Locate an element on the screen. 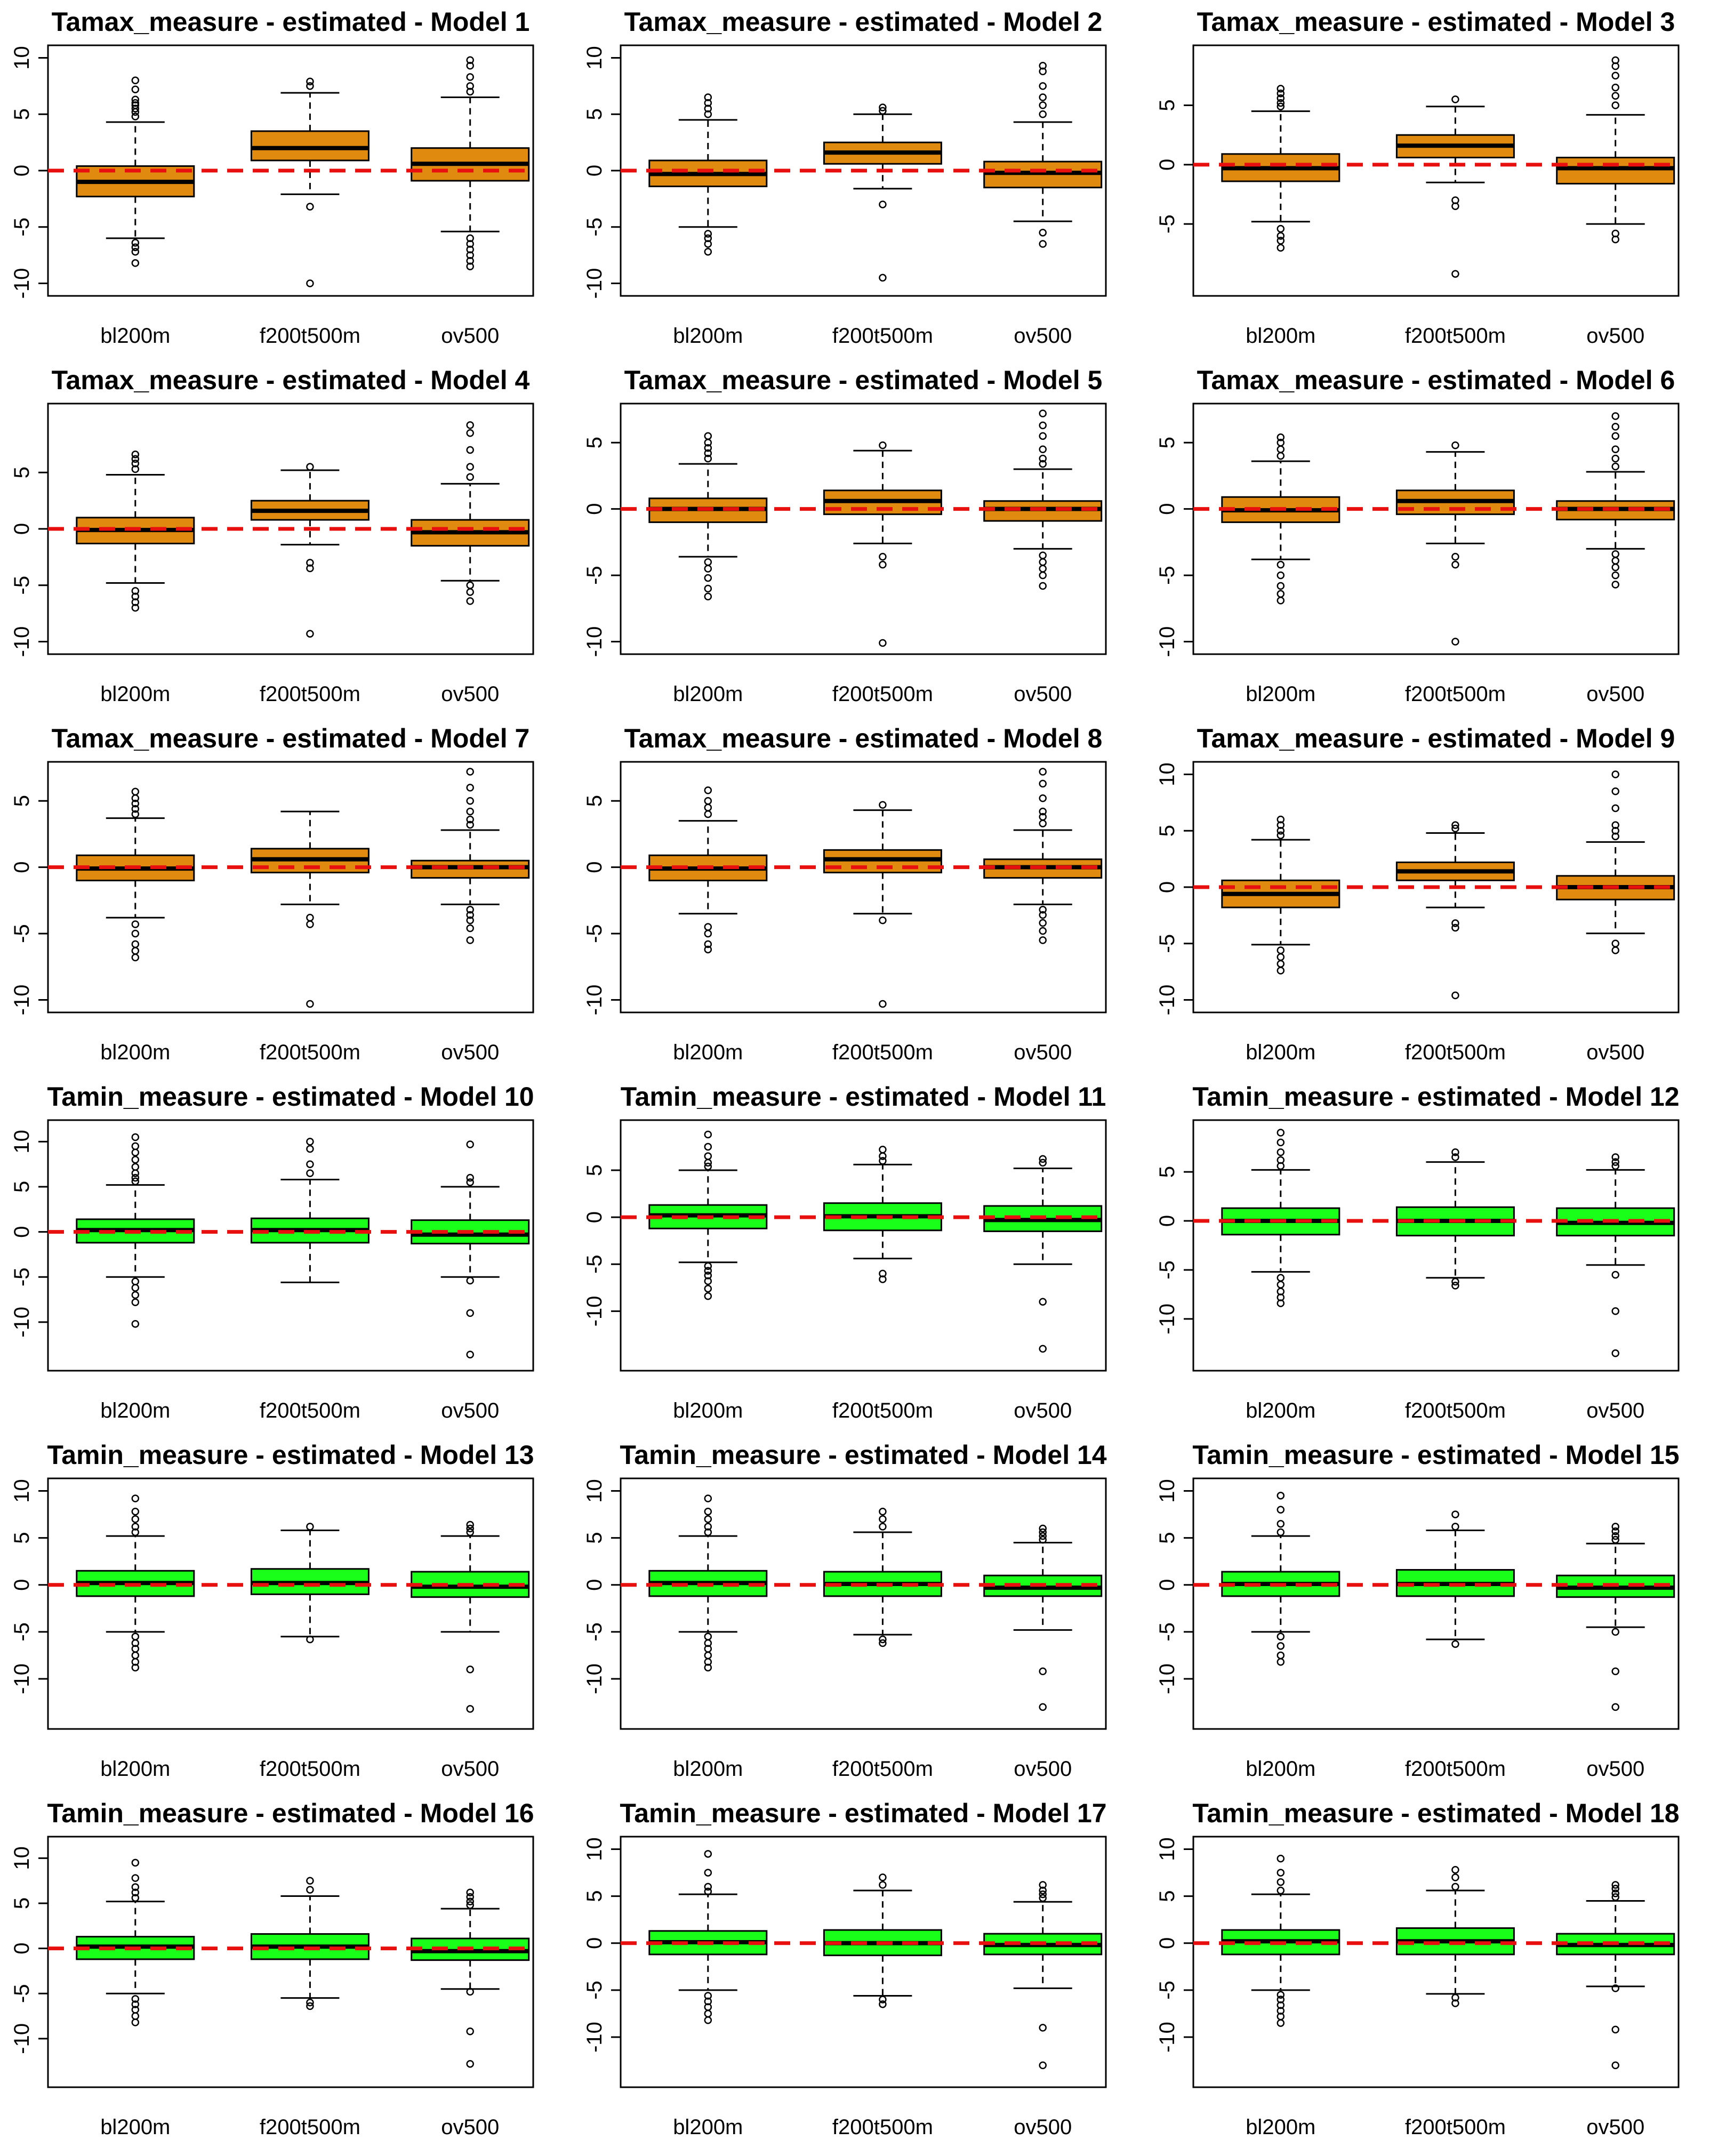  chart-title: Tamax_measure - estimated - Model 4 is located at coordinates (291, 380).